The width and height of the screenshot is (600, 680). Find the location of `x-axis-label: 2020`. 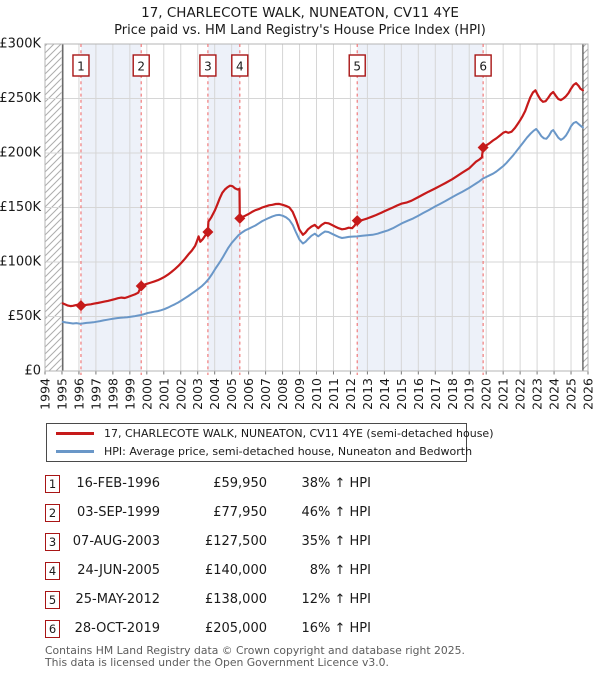

x-axis-label: 2020 is located at coordinates (486, 394).